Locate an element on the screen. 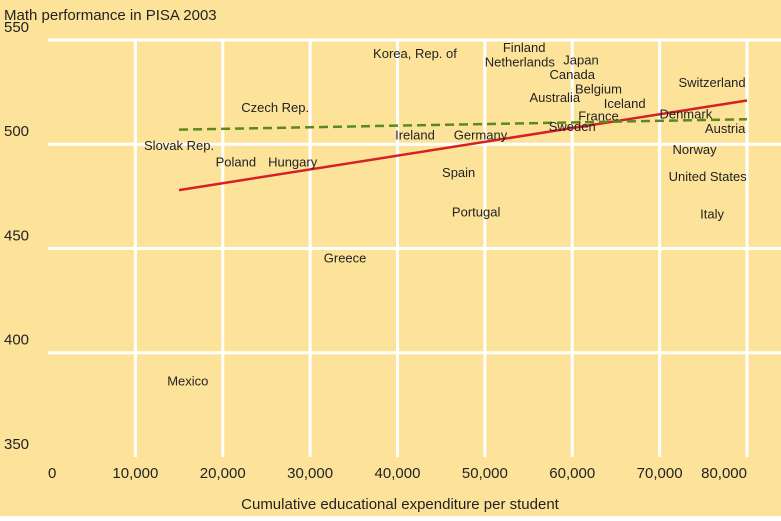  country-label: United States is located at coordinates (708, 176).